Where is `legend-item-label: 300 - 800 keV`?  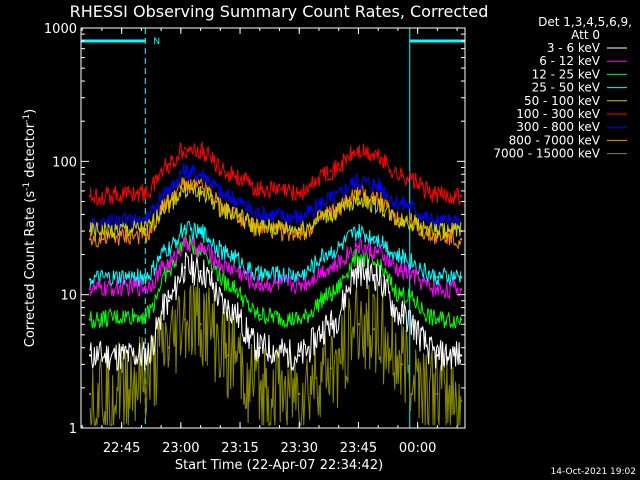
legend-item-label: 300 - 800 keV is located at coordinates (558, 127).